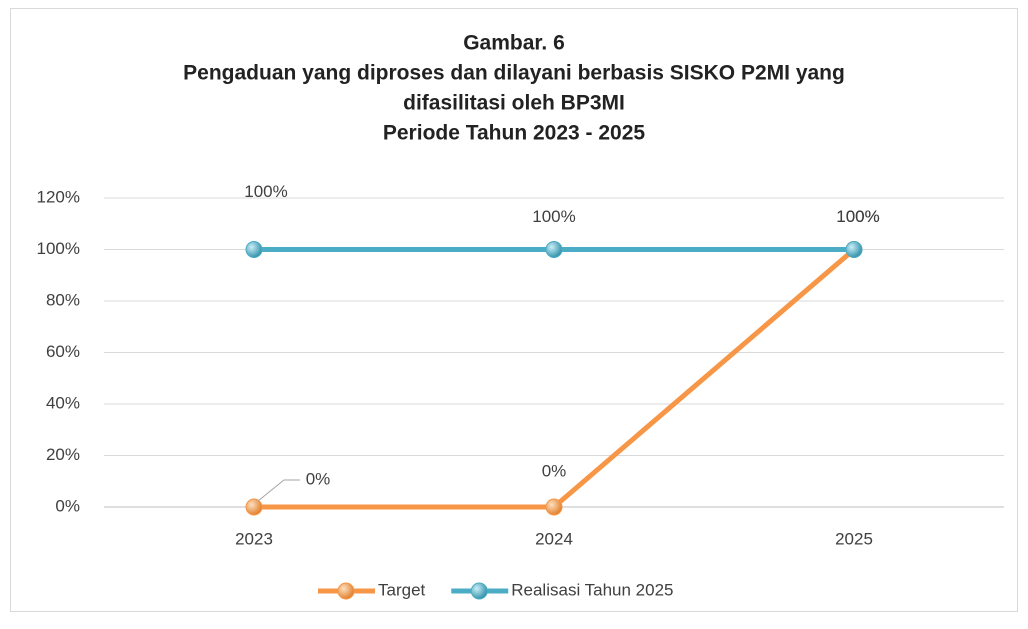 The image size is (1028, 629). I want to click on y-tick-label: 0%, so click(67, 505).